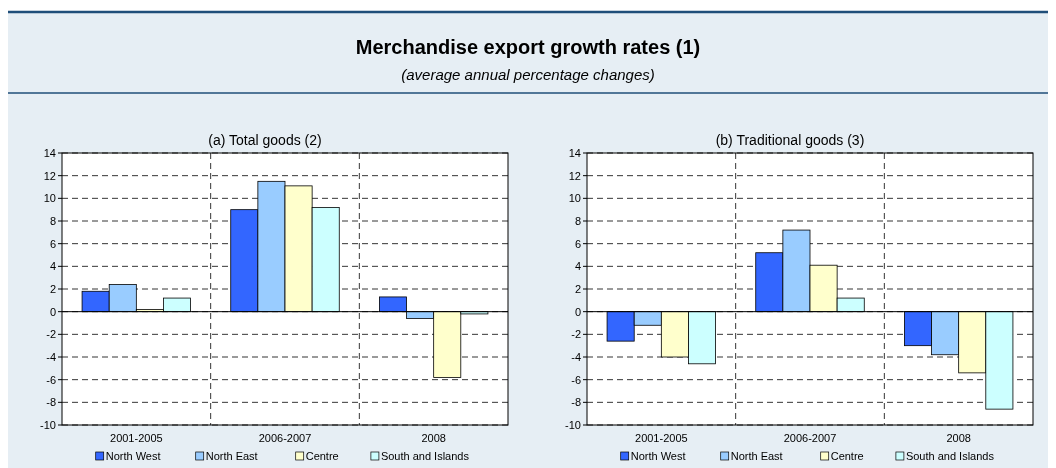  I want to click on chart-title: (b) Traditional goods (3), so click(790, 140).